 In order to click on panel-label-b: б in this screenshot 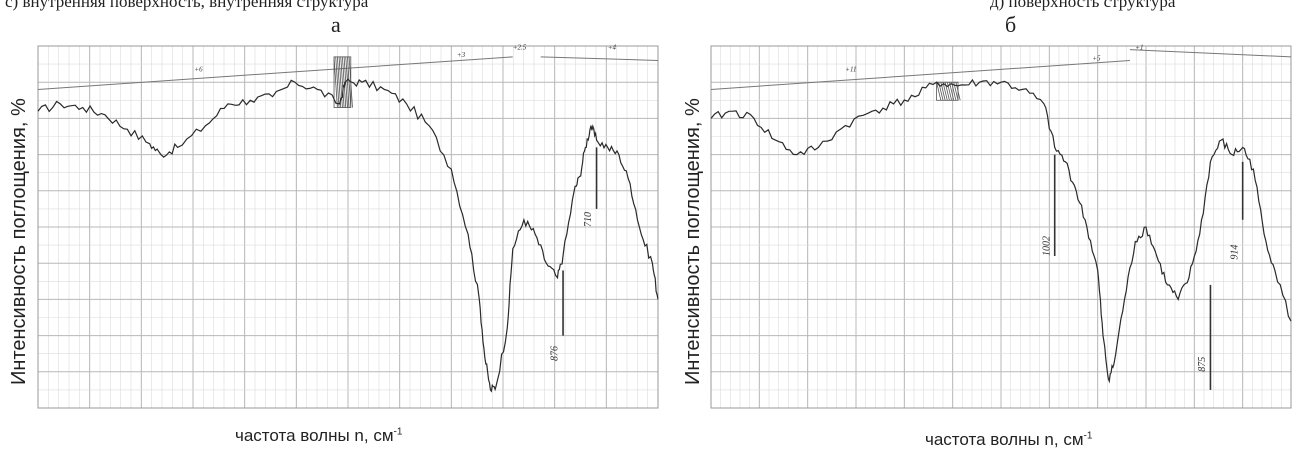, I will do `click(1011, 24)`.